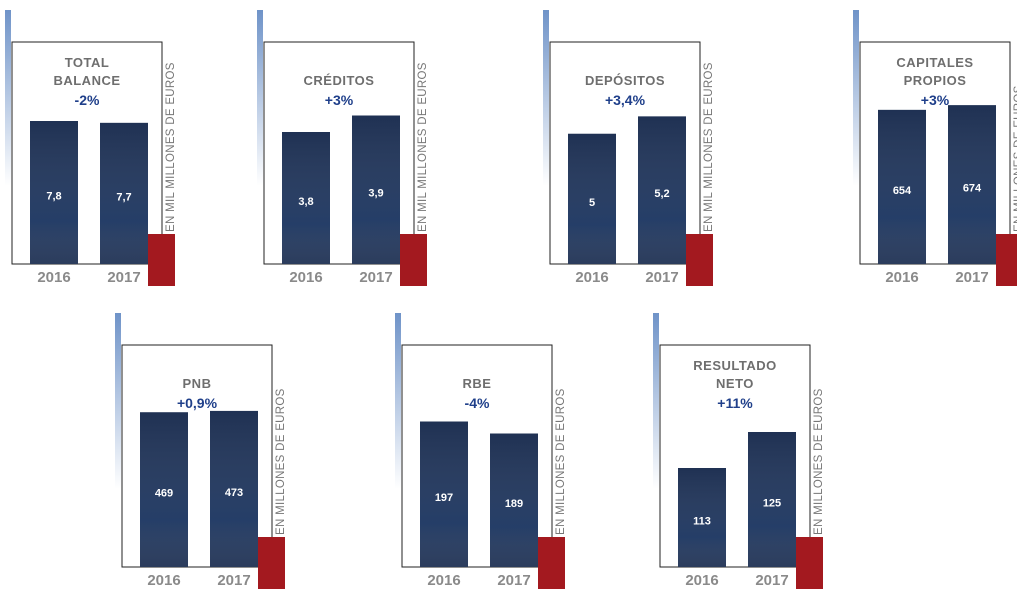 The image size is (1017, 589). Describe the element at coordinates (625, 80) in the screenshot. I see `chart-title: DEPÓSITOS` at that location.